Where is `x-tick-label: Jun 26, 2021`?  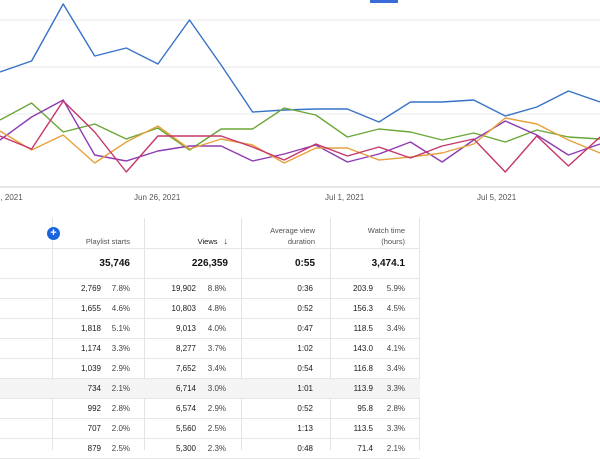 x-tick-label: Jun 26, 2021 is located at coordinates (157, 197).